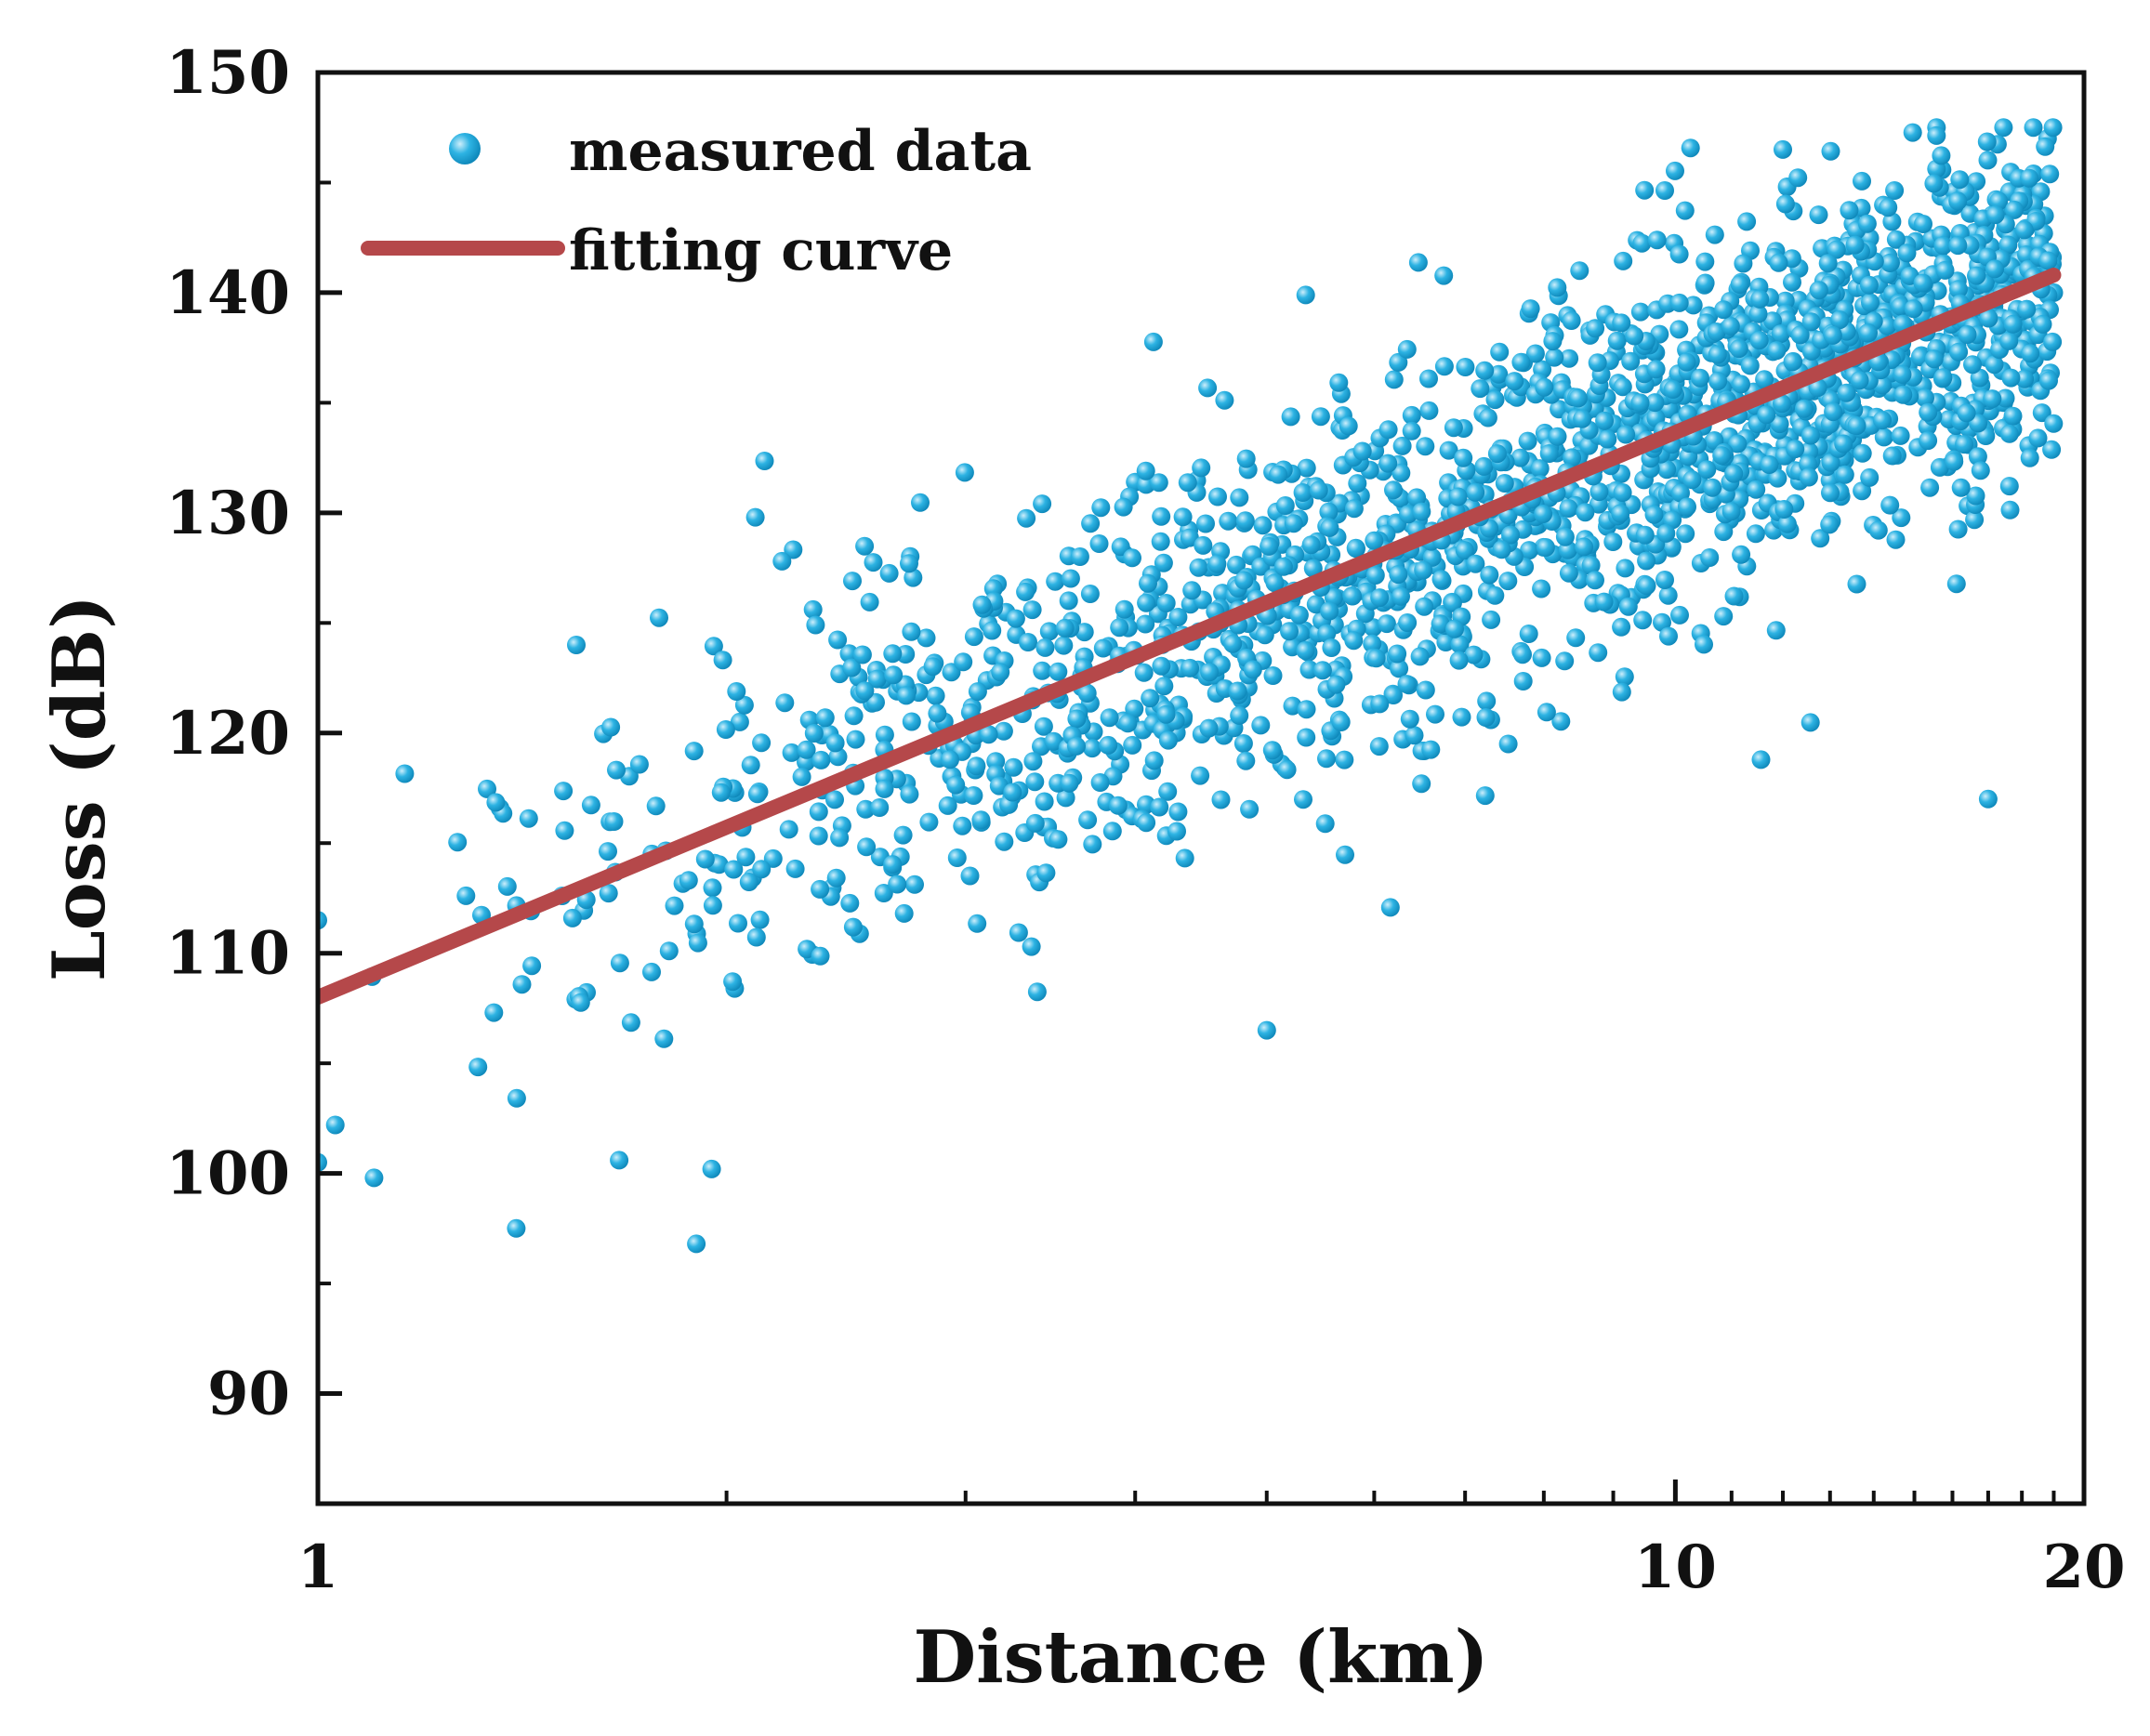 This screenshot has height=1736, width=2150. Describe the element at coordinates (1201, 1658) in the screenshot. I see `x-axis-title: Distance (km)` at that location.